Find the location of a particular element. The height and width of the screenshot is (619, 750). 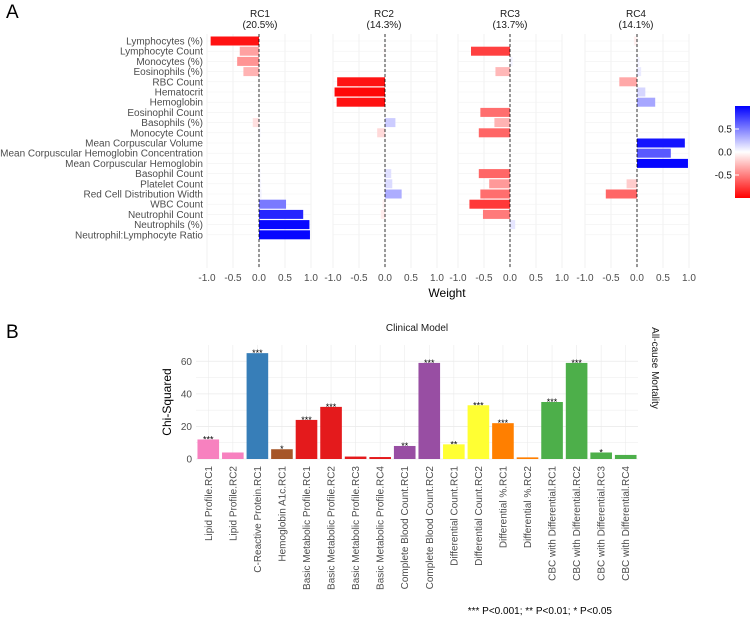

legend-tick-label: 0.0 is located at coordinates (725, 153).